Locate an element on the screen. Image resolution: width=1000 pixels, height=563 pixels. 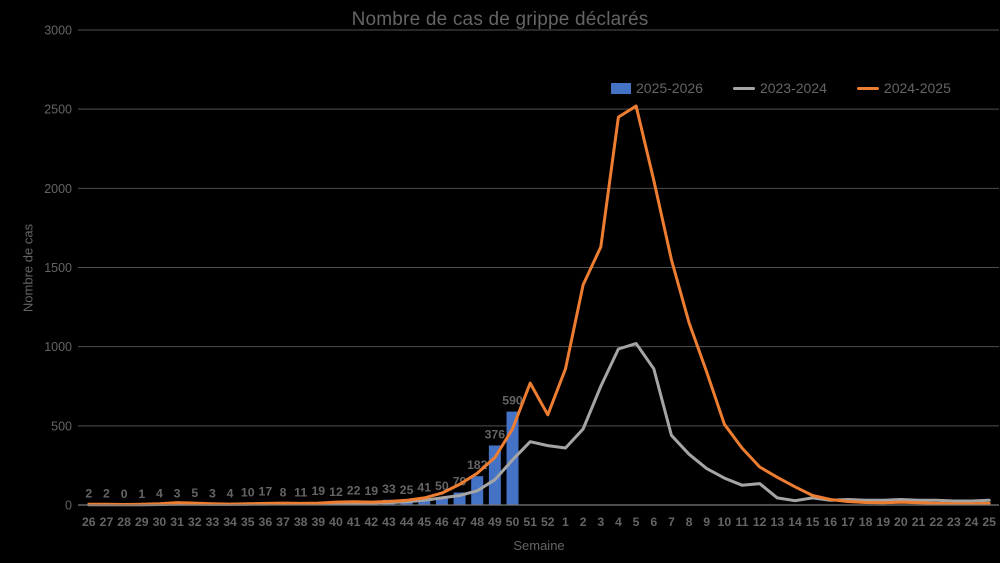
x-tick-label: 45 is located at coordinates (424, 522).